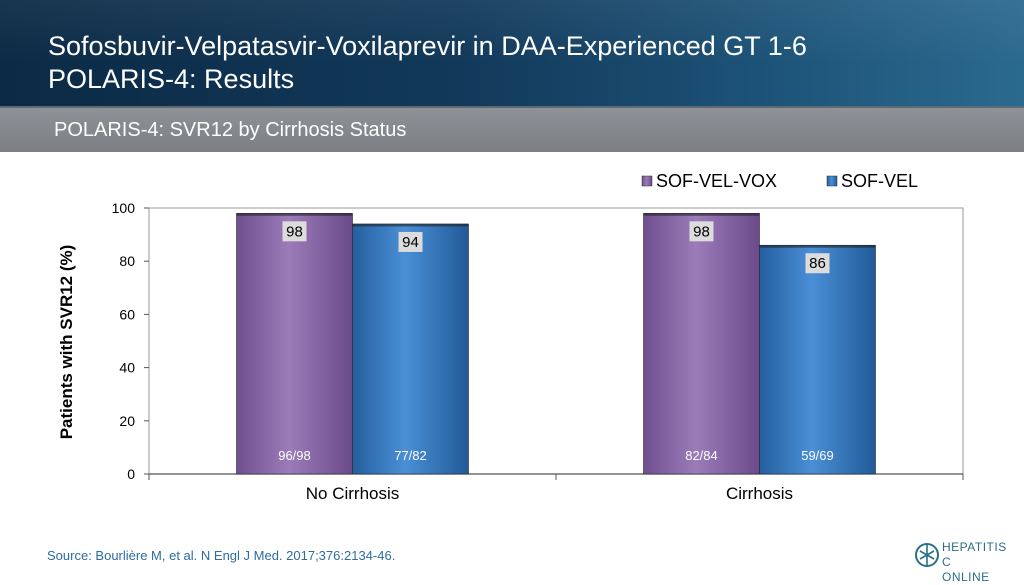 This screenshot has width=1024, height=585. I want to click on category-label: No Cirrhosis, so click(353, 493).